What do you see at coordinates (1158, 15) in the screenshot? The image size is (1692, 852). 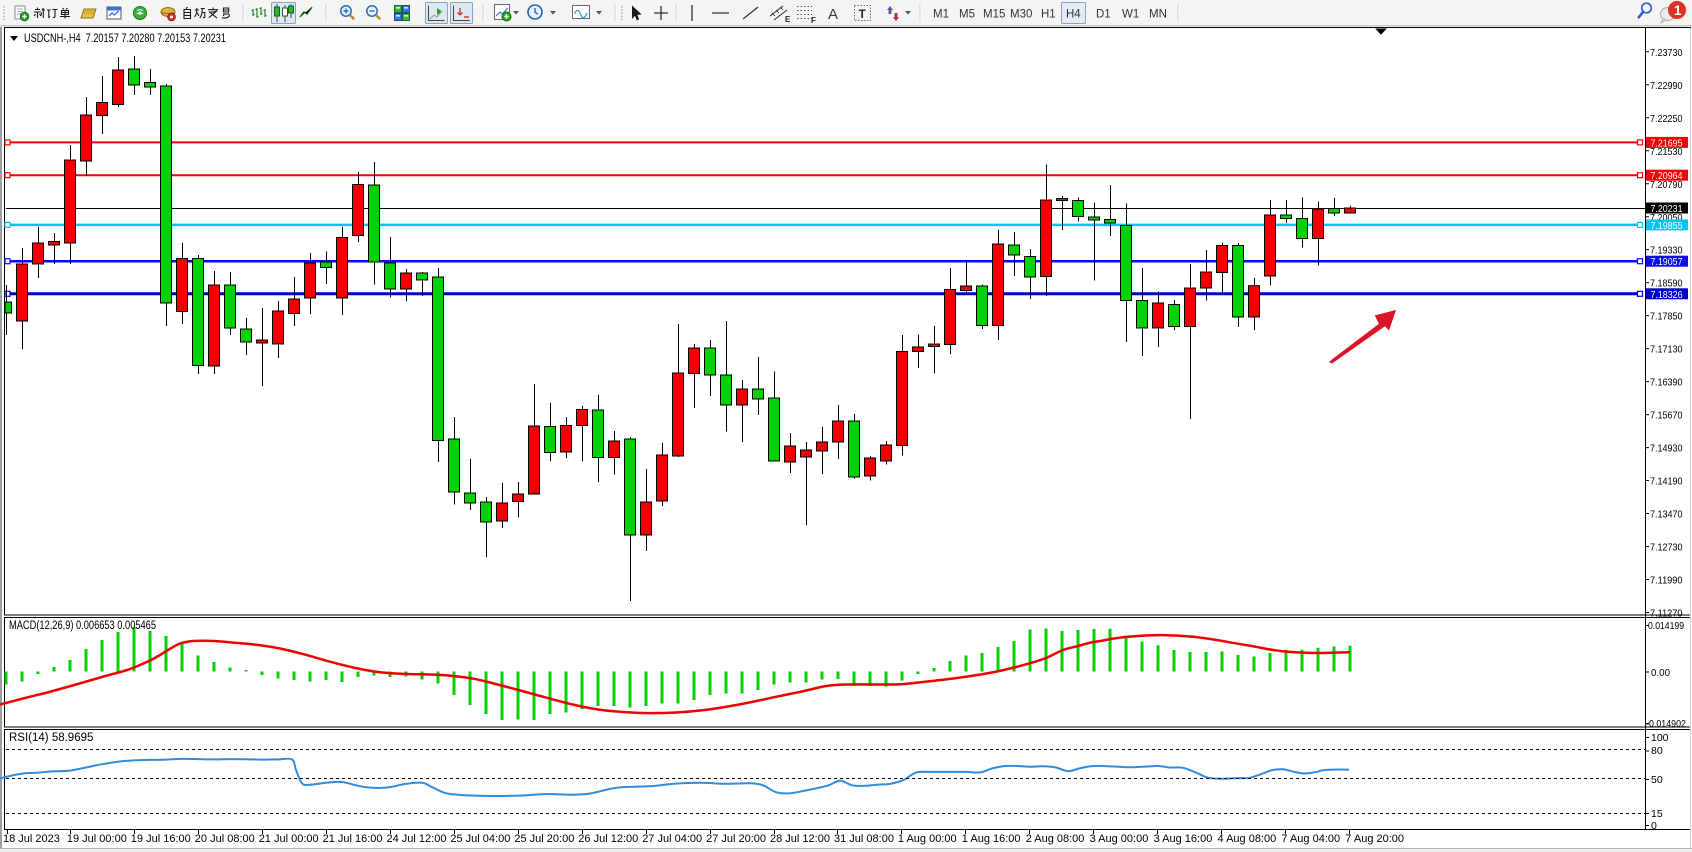 I see `svg-text: MN` at bounding box center [1158, 15].